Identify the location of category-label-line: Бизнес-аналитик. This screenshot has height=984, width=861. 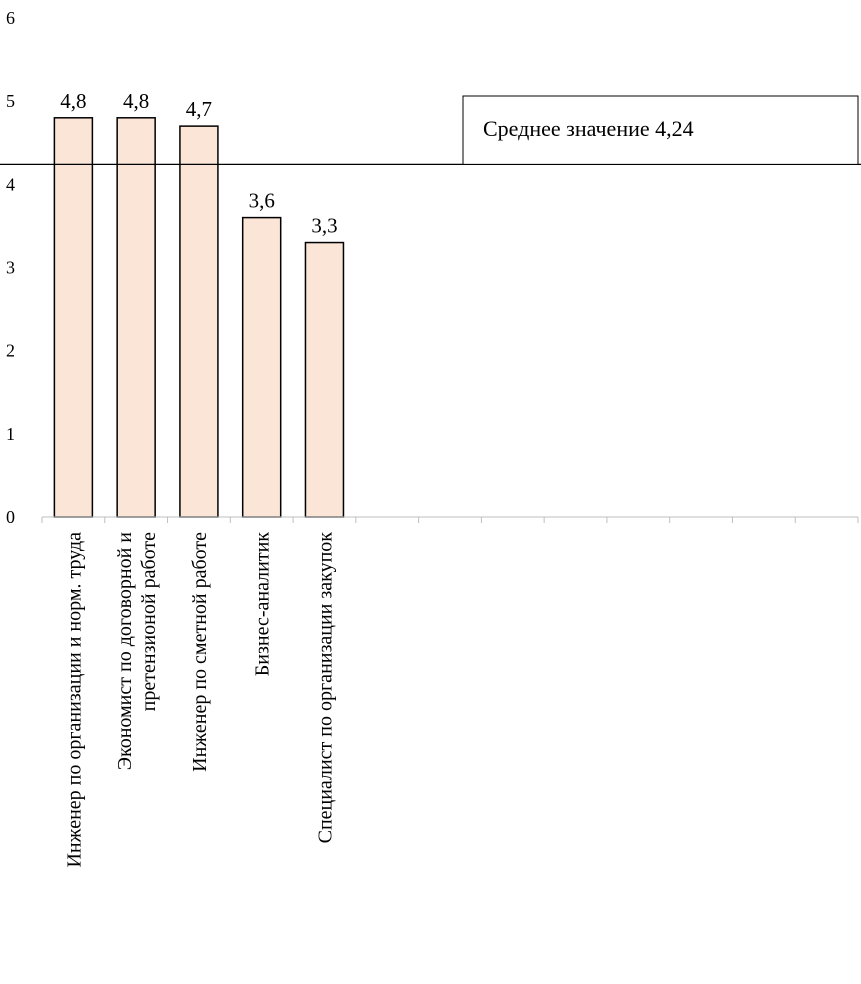
(263, 604).